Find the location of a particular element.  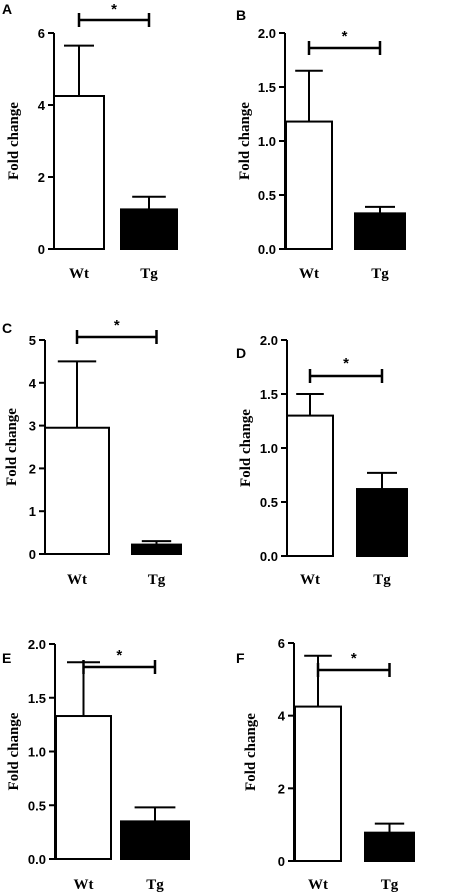

chart-3-x-label-tg: Tg is located at coordinates (382, 580).